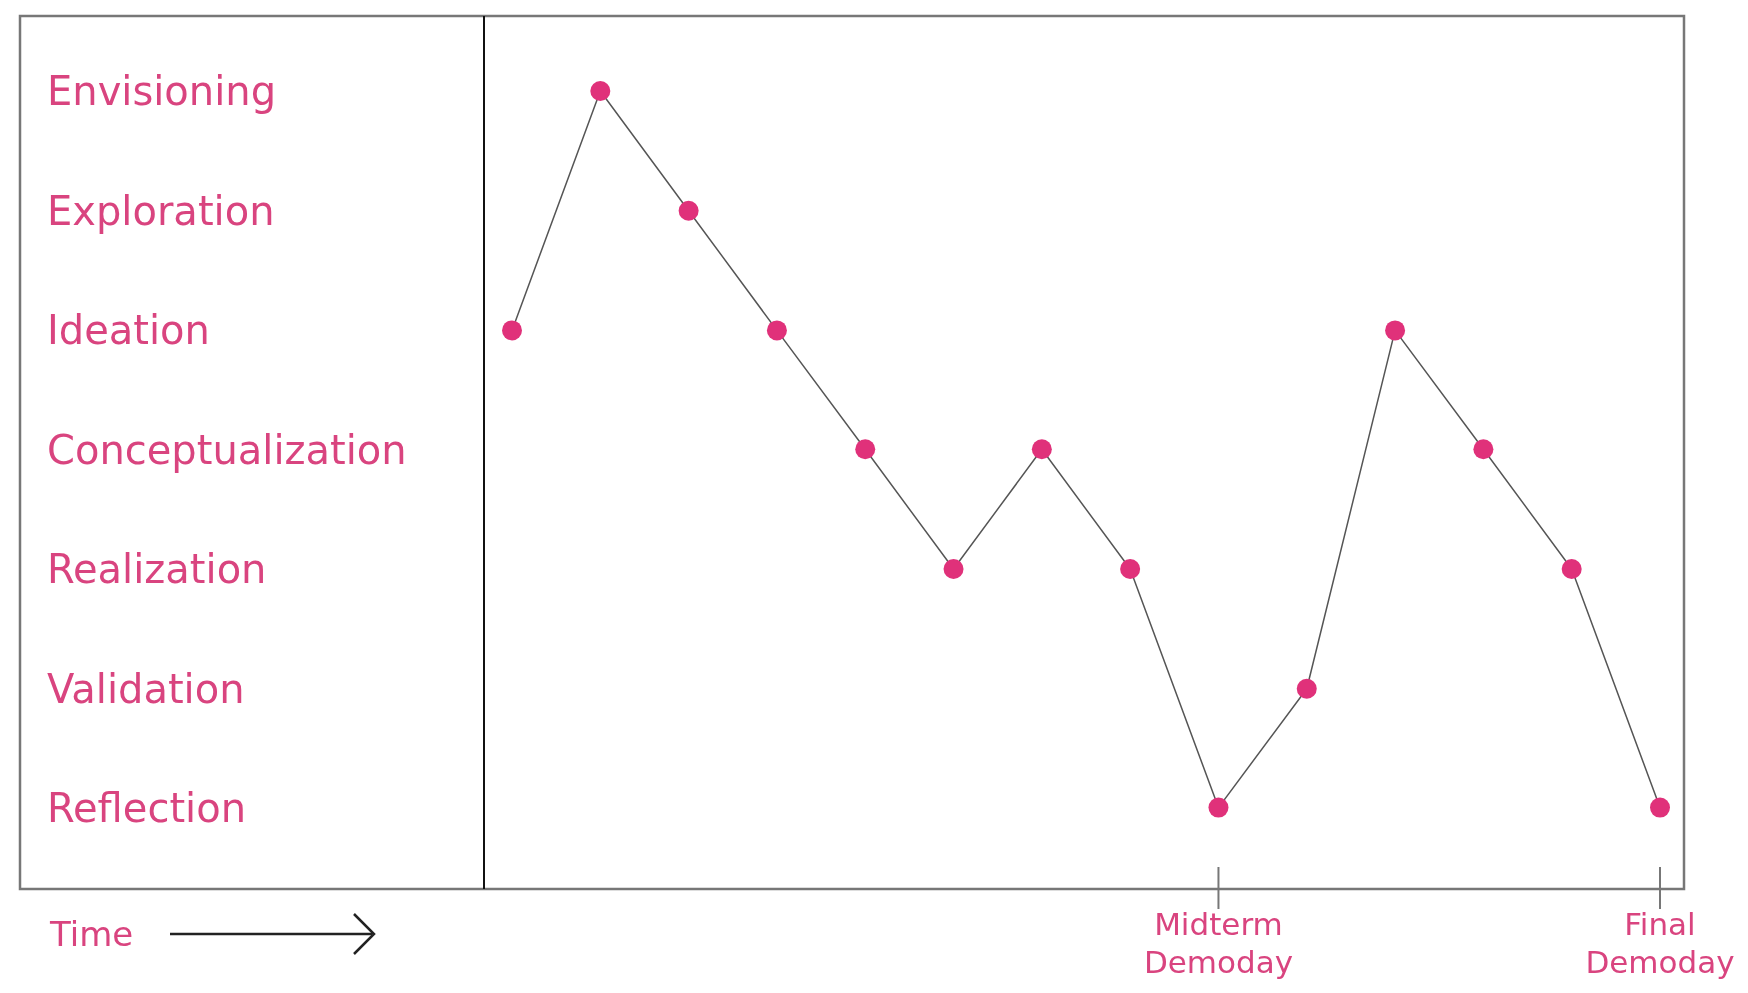 Image resolution: width=1748 pixels, height=993 pixels. What do you see at coordinates (128, 330) in the screenshot?
I see `text: Ideation` at bounding box center [128, 330].